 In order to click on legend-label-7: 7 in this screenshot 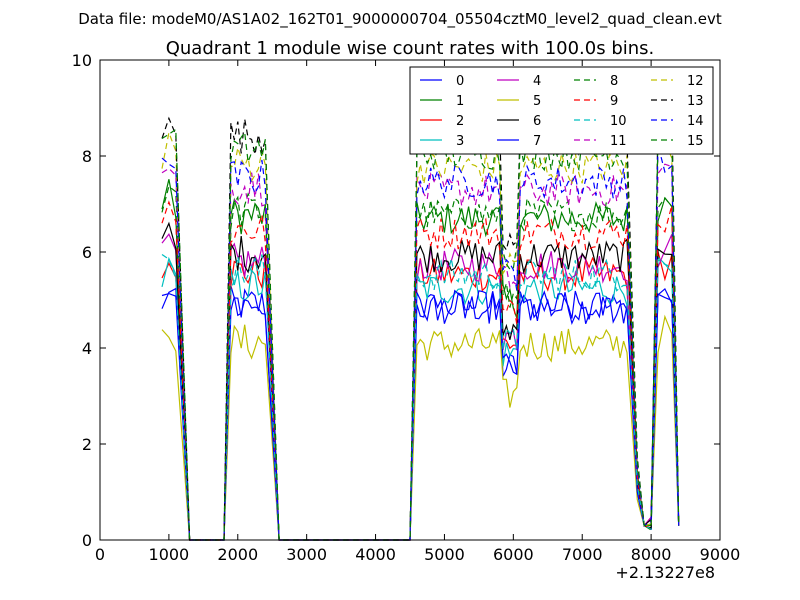, I will do `click(537, 141)`.